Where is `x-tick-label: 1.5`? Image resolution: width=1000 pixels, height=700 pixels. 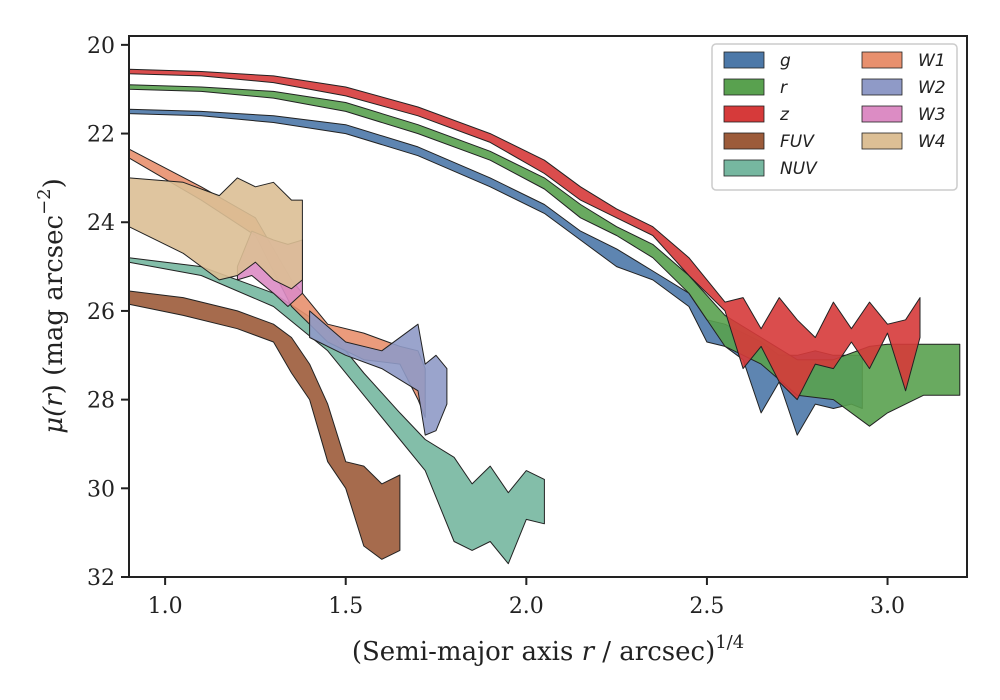 x-tick-label: 1.5 is located at coordinates (345, 606).